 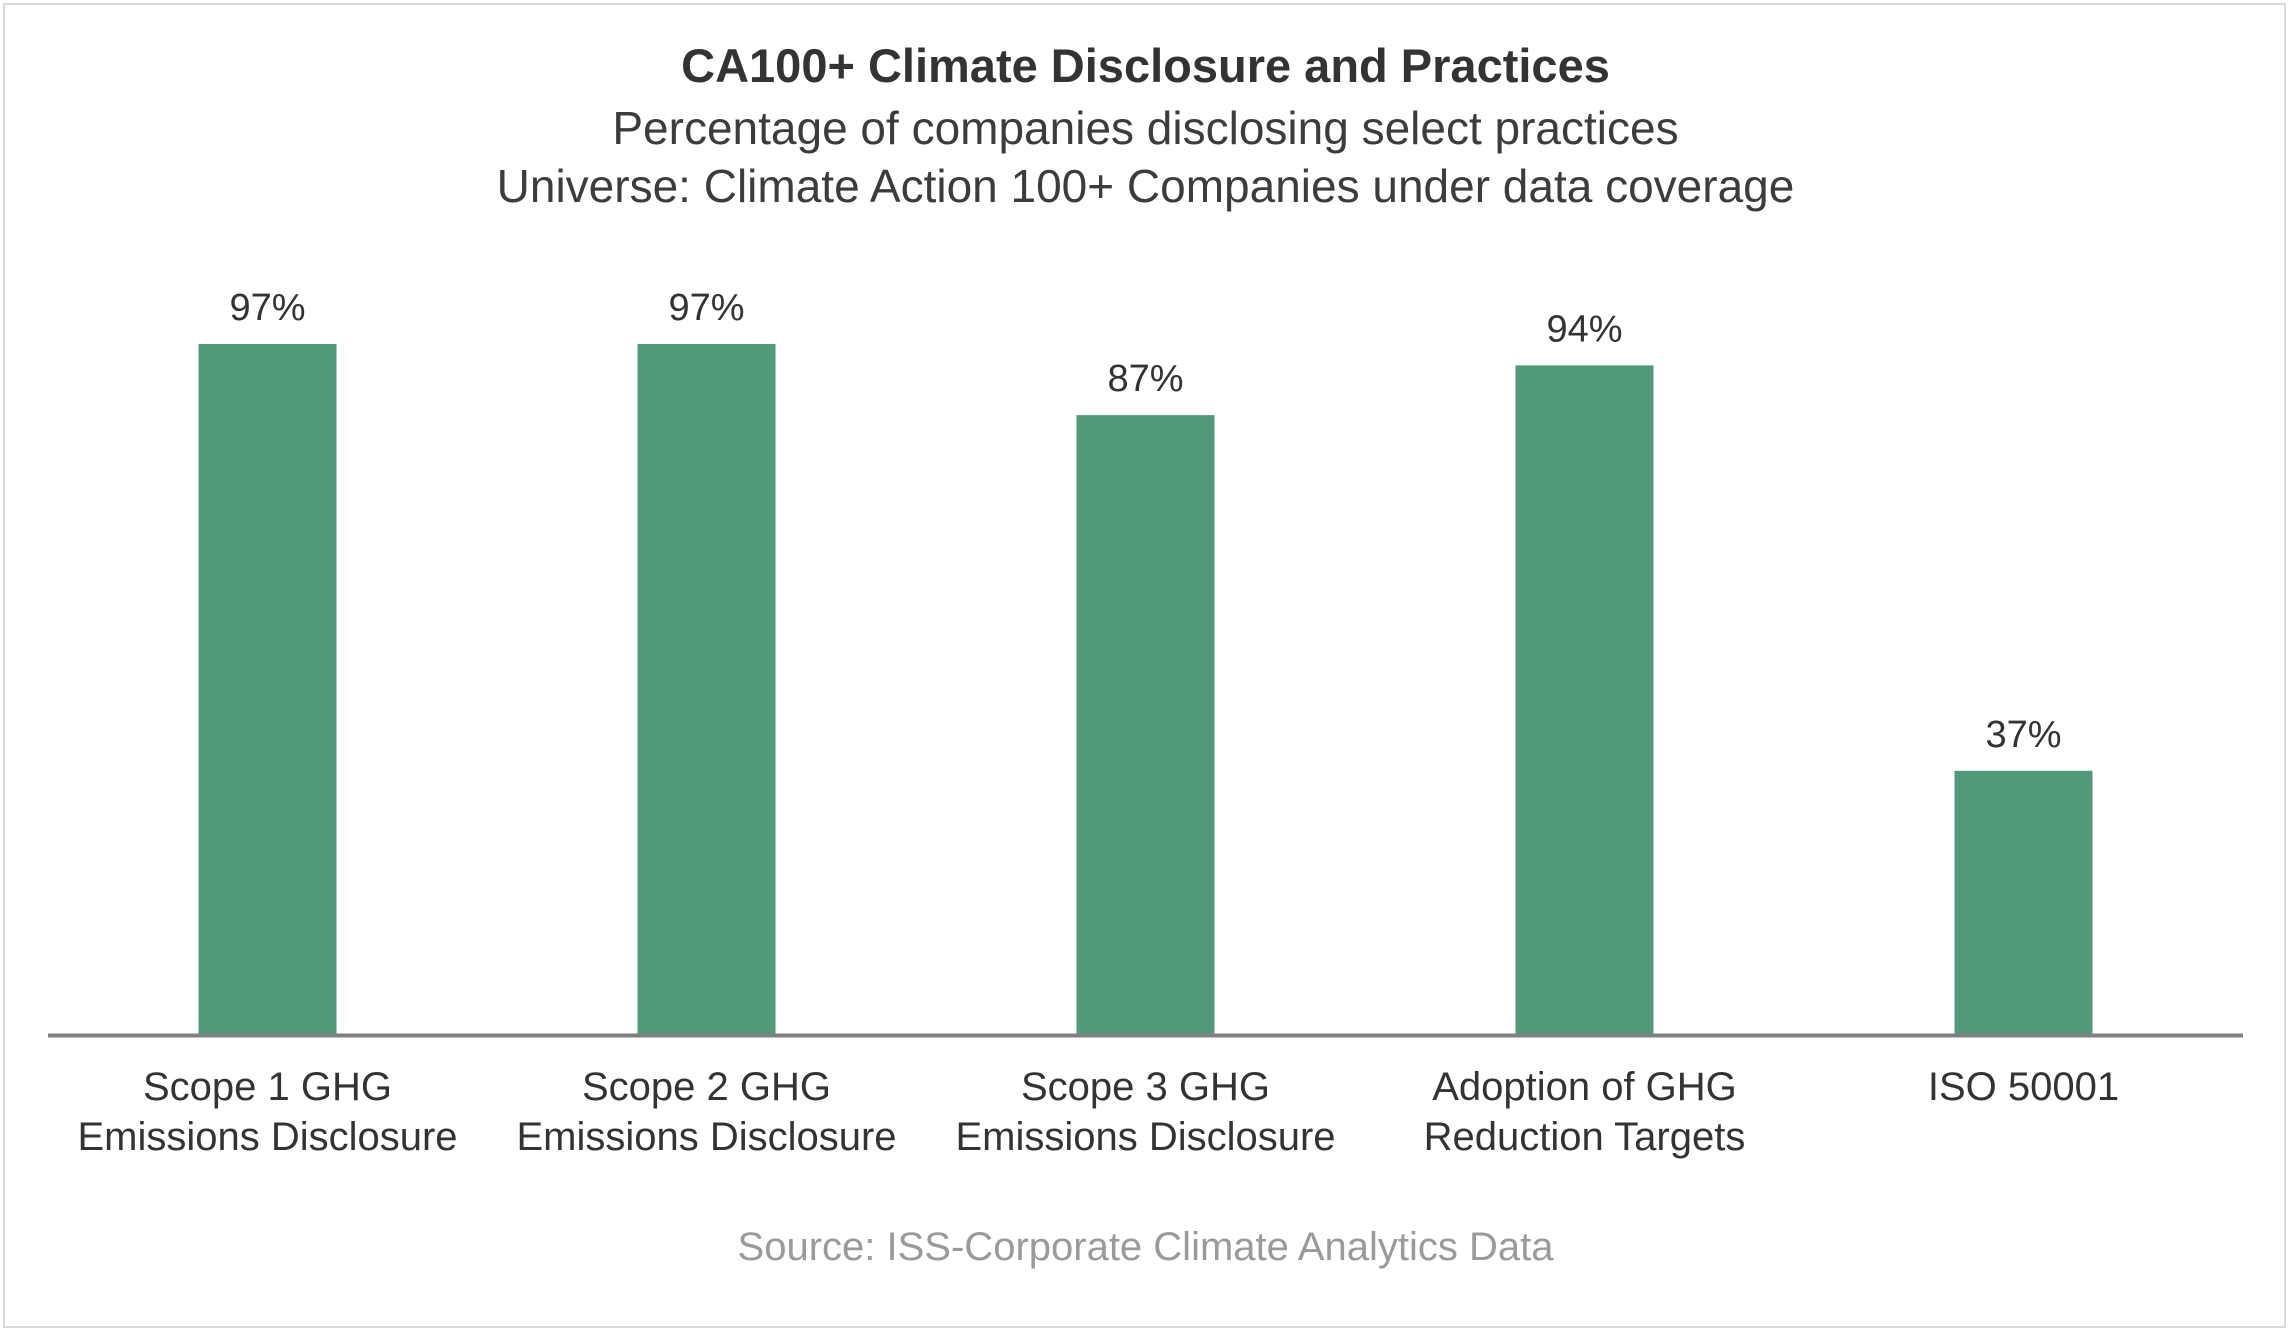 What do you see at coordinates (706, 1112) in the screenshot?
I see `category-label-2: Scope 2 GHG Emissions Disclosure` at bounding box center [706, 1112].